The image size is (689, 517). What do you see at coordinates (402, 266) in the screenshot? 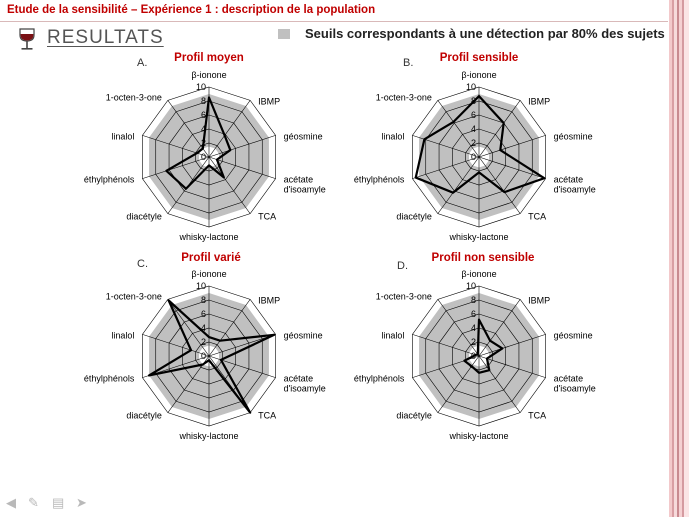
I see `chart-letter: D.` at bounding box center [402, 266].